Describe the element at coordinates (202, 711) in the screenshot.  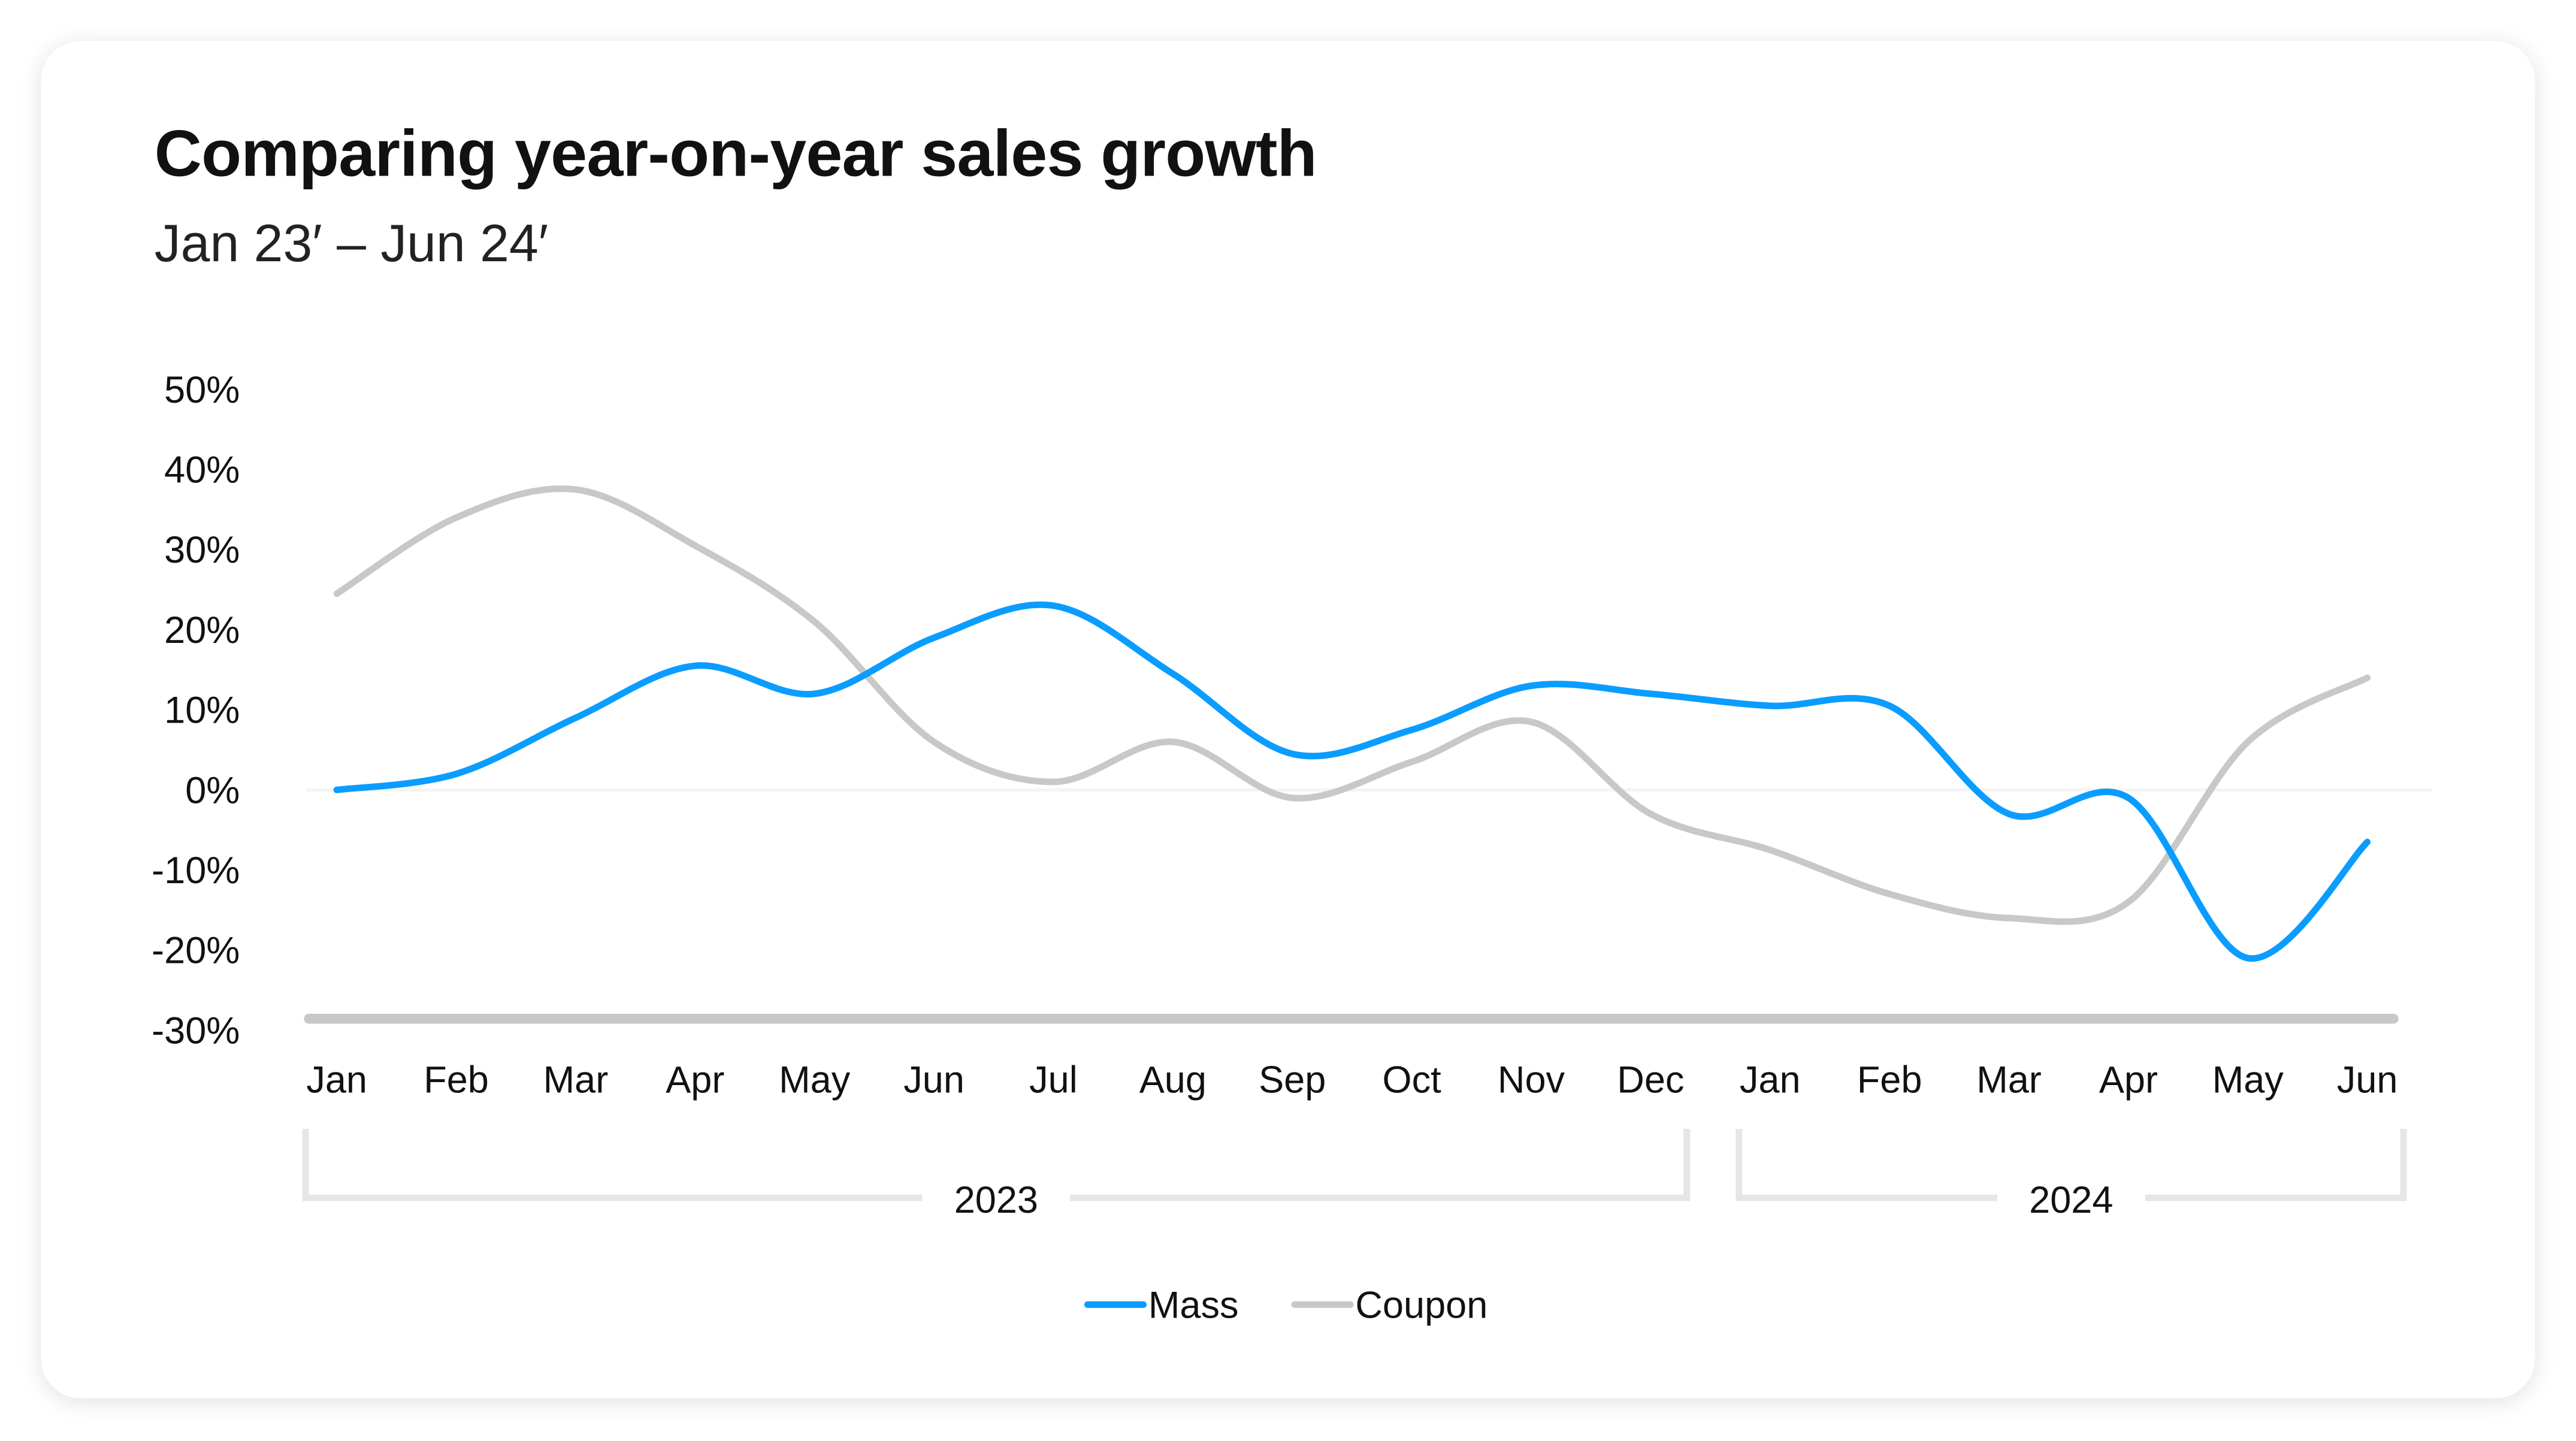
I see `y-tick-label: 10%` at that location.